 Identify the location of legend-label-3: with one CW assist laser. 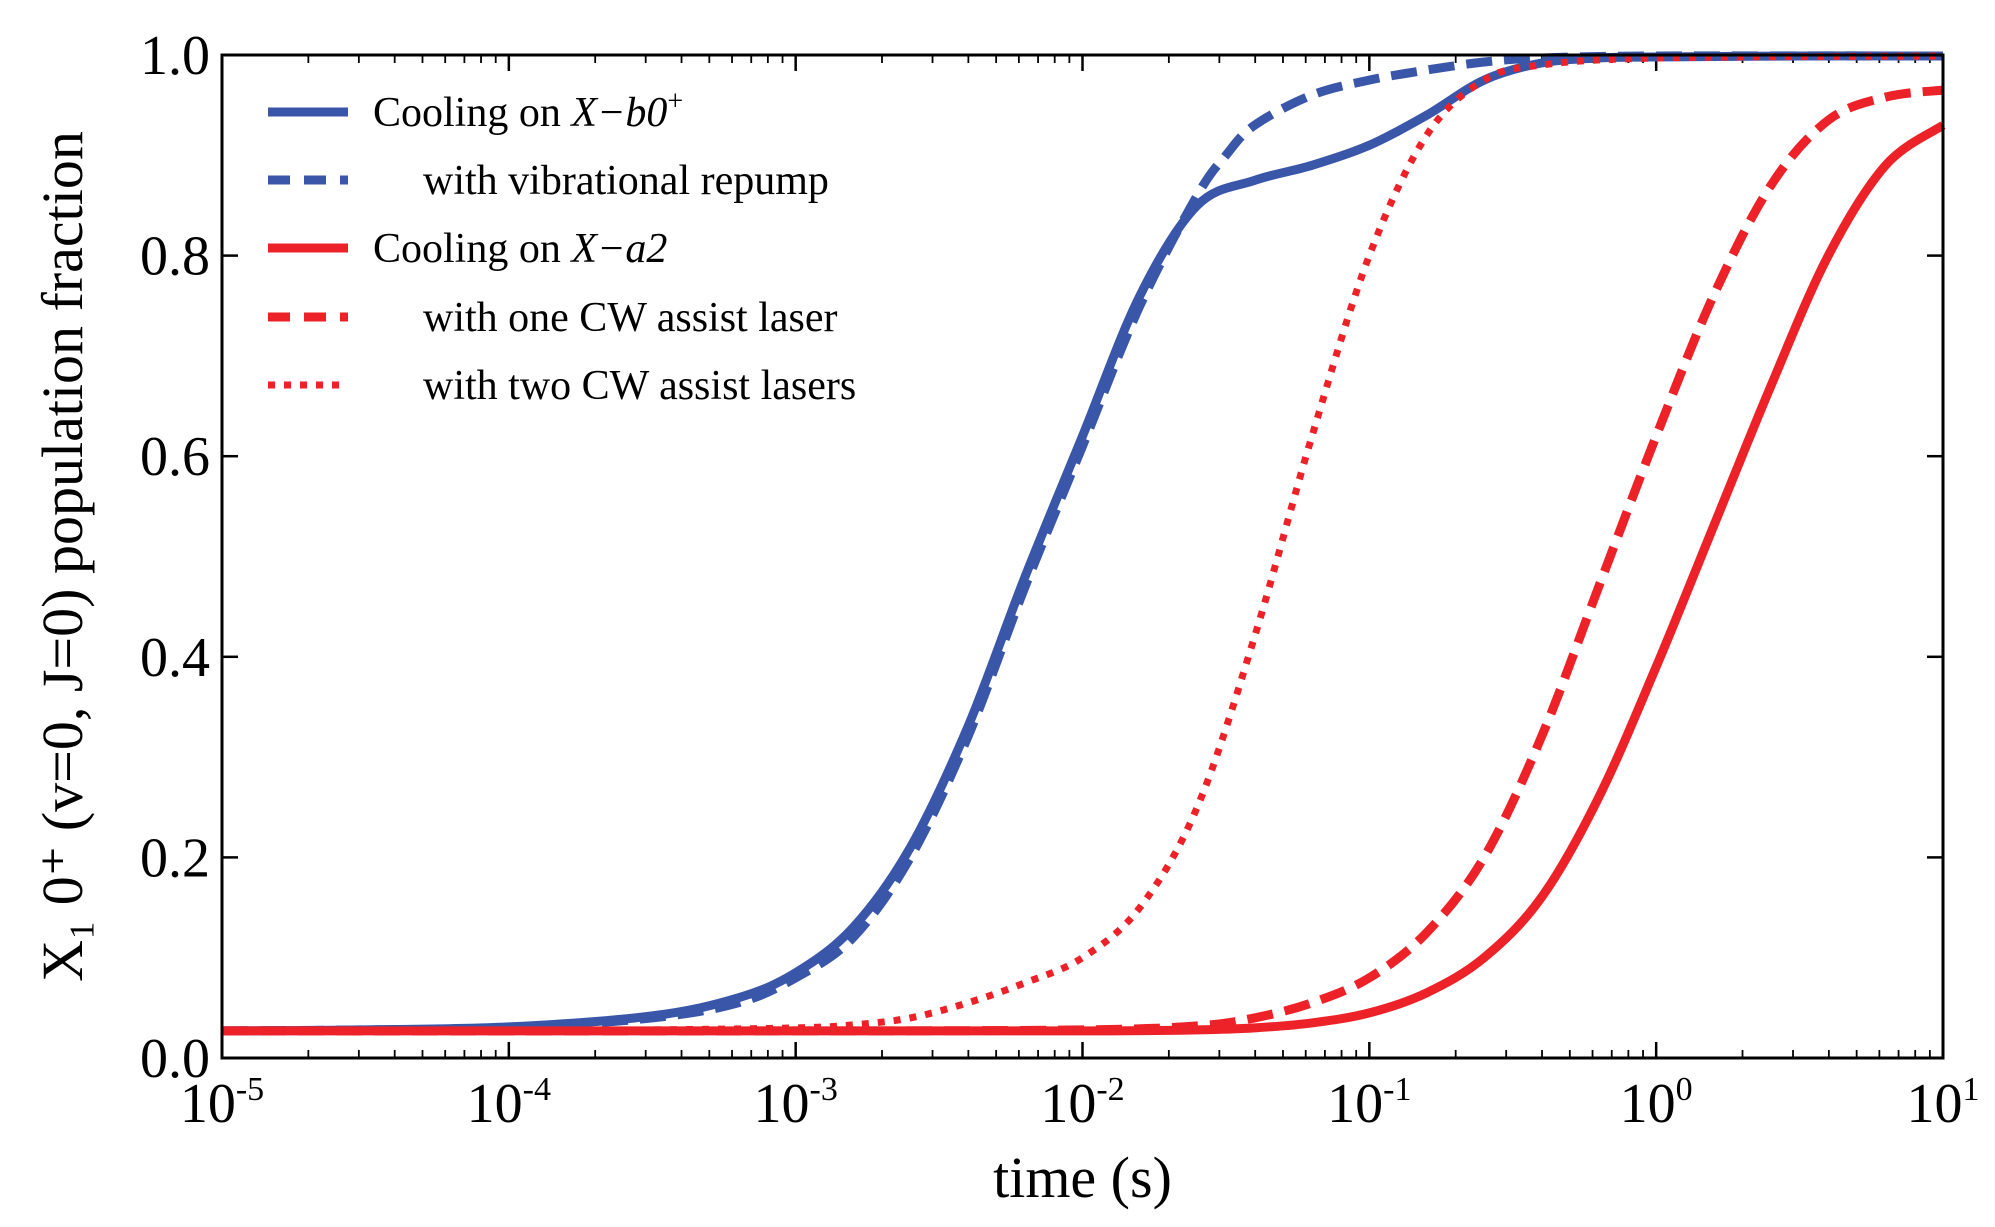
(630, 318).